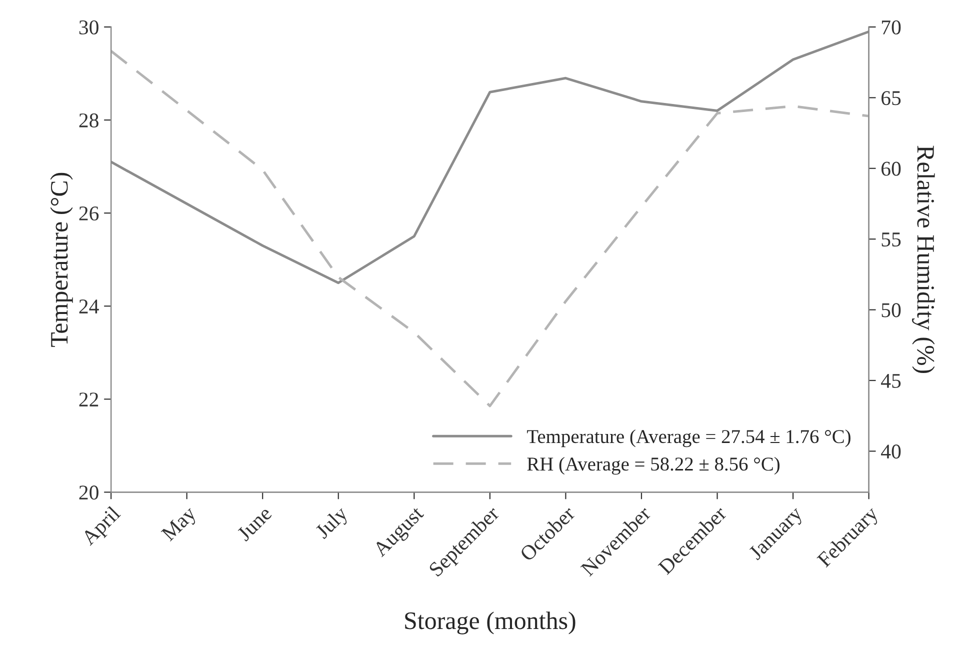  I want to click on y-axis-title: Temperature (°C), so click(61, 259).